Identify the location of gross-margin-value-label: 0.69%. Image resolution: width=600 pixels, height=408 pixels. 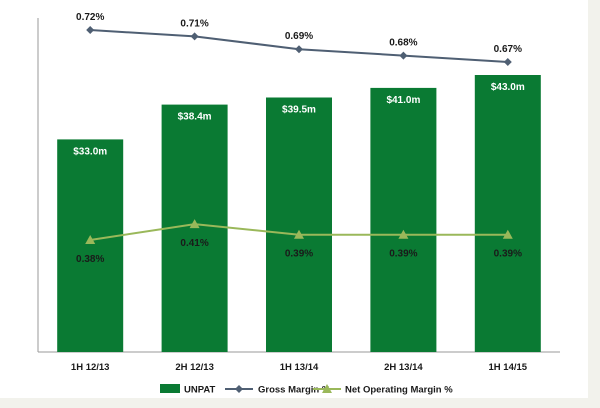
(299, 36).